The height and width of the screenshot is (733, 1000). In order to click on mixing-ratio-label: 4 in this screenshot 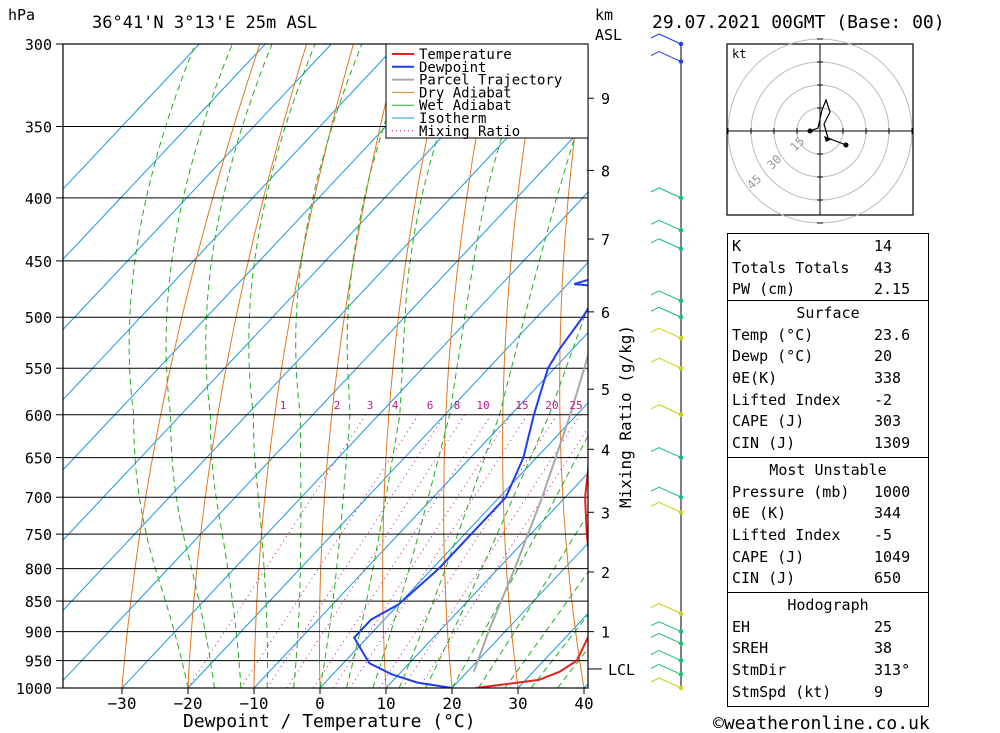, I will do `click(395, 405)`.